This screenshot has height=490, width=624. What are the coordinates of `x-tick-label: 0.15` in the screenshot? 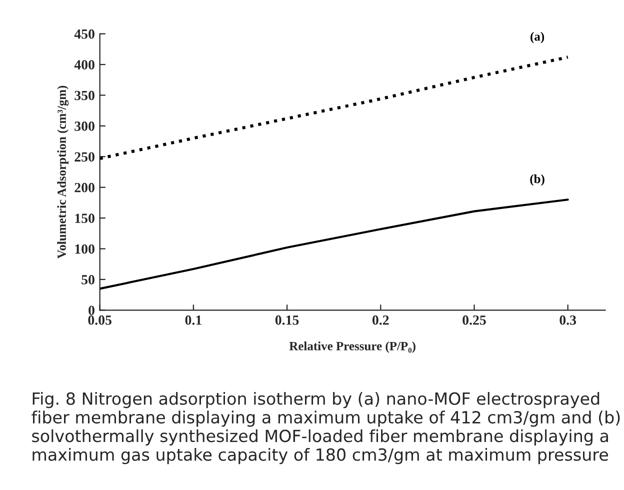 It's located at (287, 320).